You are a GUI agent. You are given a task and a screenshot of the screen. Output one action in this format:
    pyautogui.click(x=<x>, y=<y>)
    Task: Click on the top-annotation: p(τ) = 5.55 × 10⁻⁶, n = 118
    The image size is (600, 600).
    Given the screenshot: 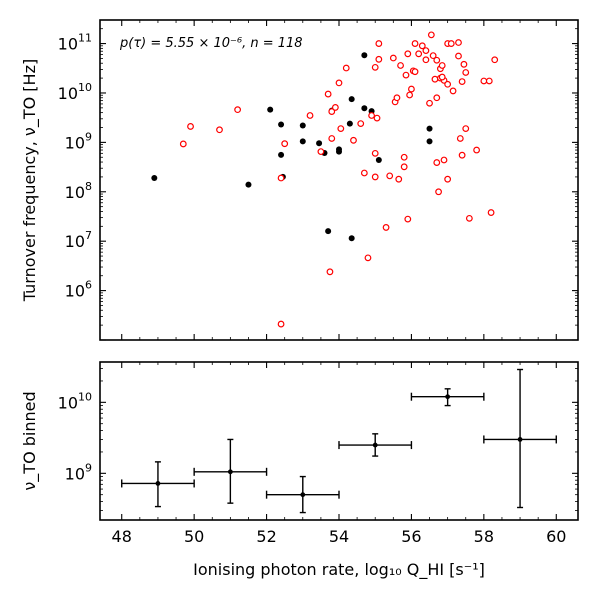 What is the action you would take?
    pyautogui.click(x=211, y=43)
    